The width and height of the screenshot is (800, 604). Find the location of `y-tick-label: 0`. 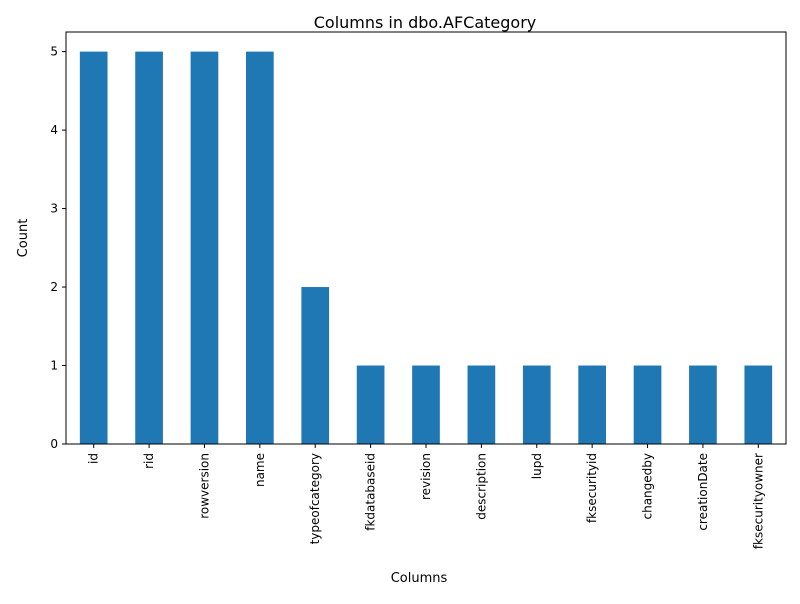

y-tick-label: 0 is located at coordinates (54, 444).